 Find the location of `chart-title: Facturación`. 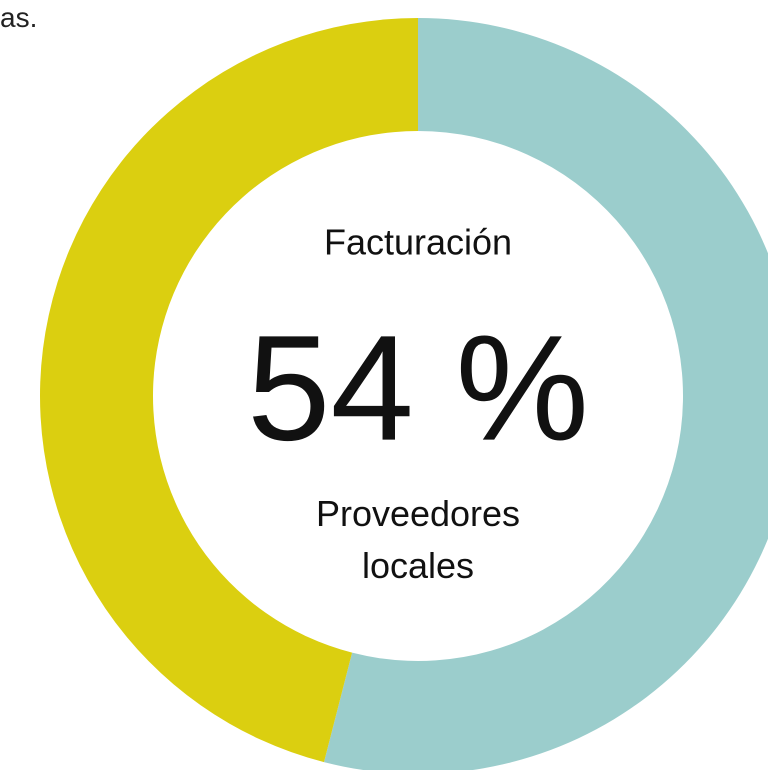

chart-title: Facturación is located at coordinates (418, 242).